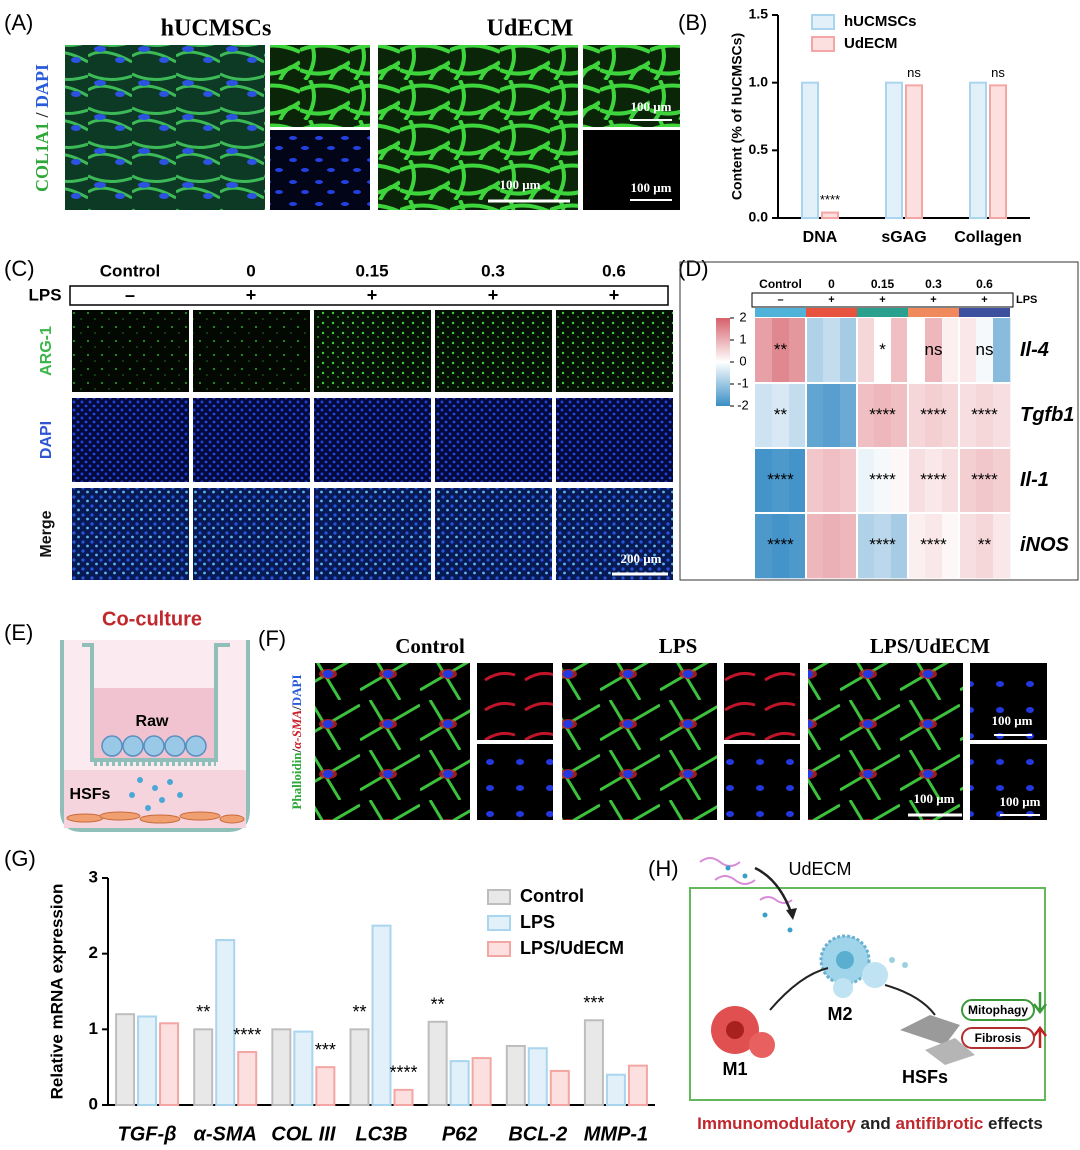  What do you see at coordinates (903, 237) in the screenshot?
I see `x-tick-label: sGAG` at bounding box center [903, 237].